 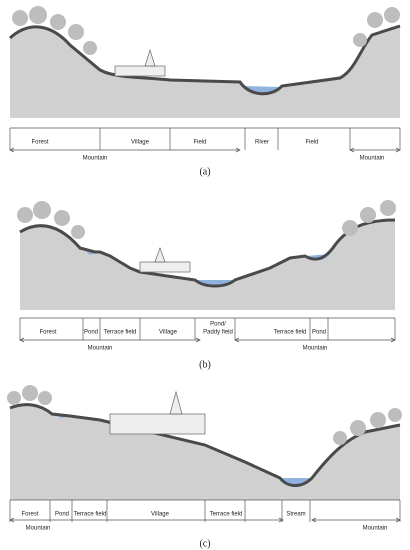 What do you see at coordinates (205, 364) in the screenshot?
I see `panel-caption: (b)` at bounding box center [205, 364].